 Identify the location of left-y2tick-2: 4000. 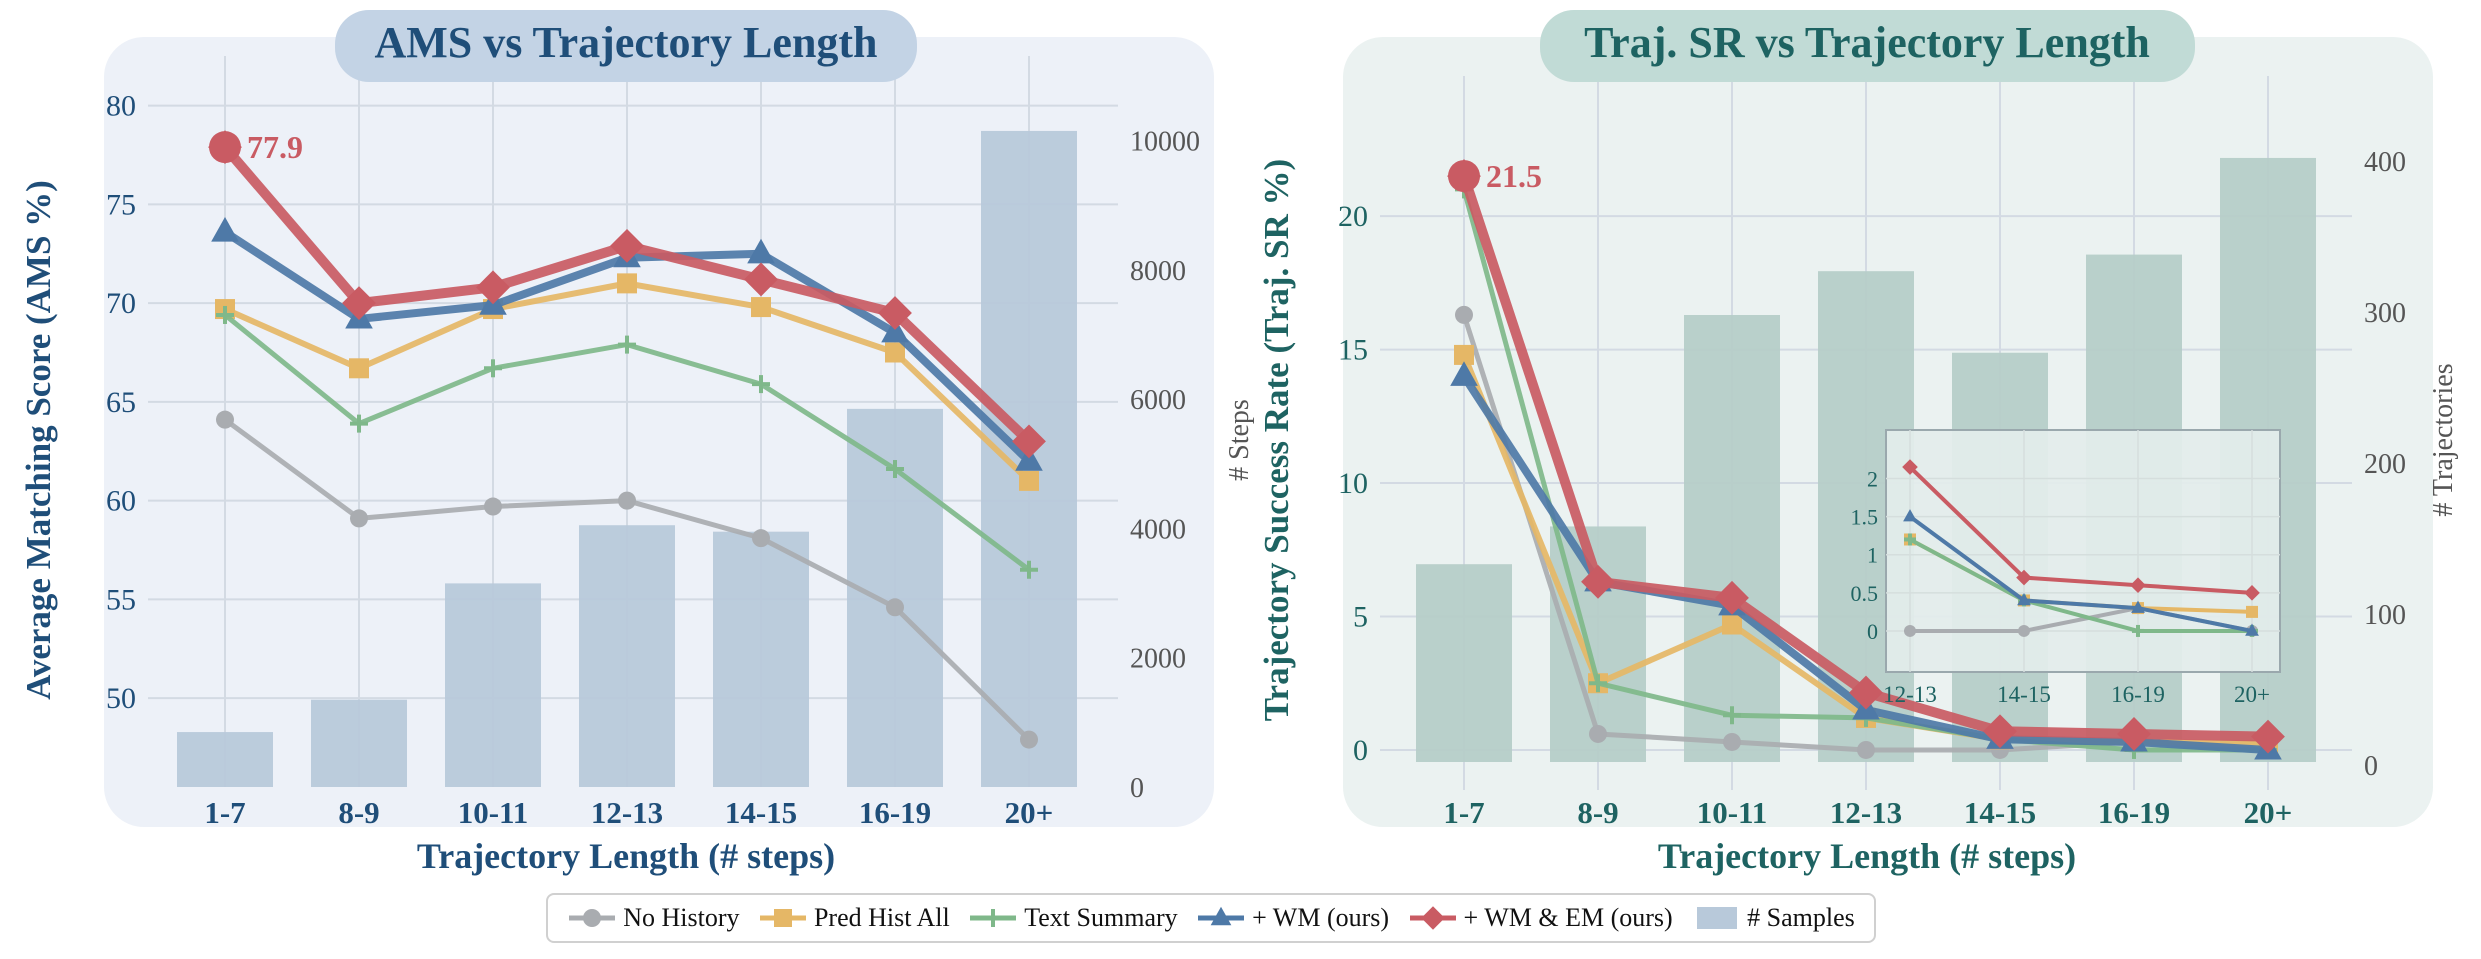
(1158, 529).